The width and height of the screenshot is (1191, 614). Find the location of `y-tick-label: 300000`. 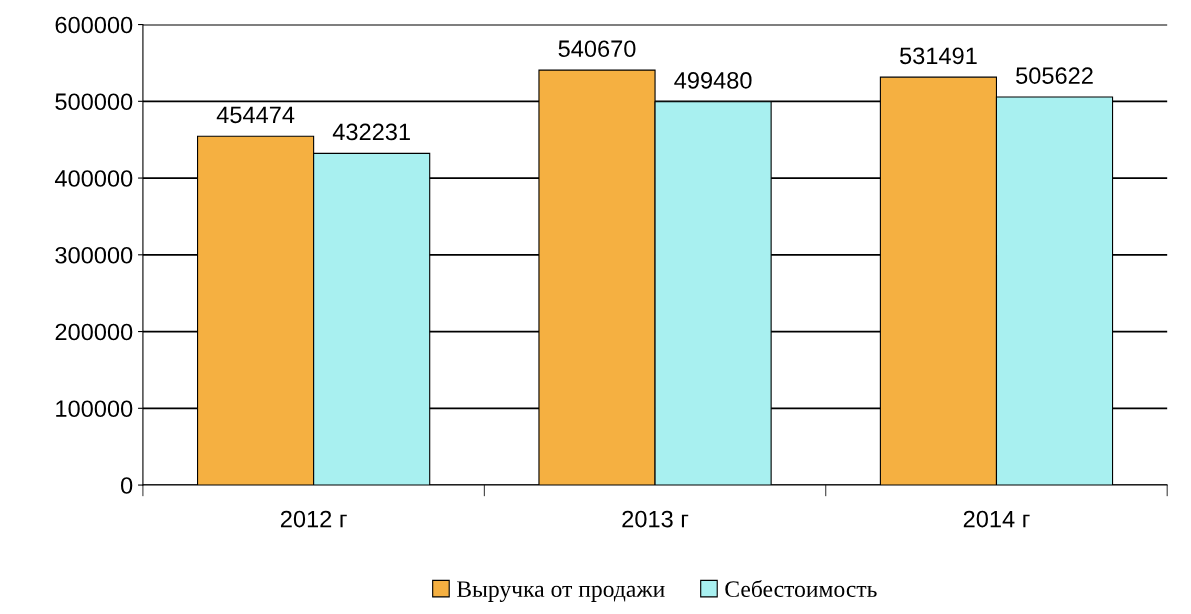

y-tick-label: 300000 is located at coordinates (94, 255).